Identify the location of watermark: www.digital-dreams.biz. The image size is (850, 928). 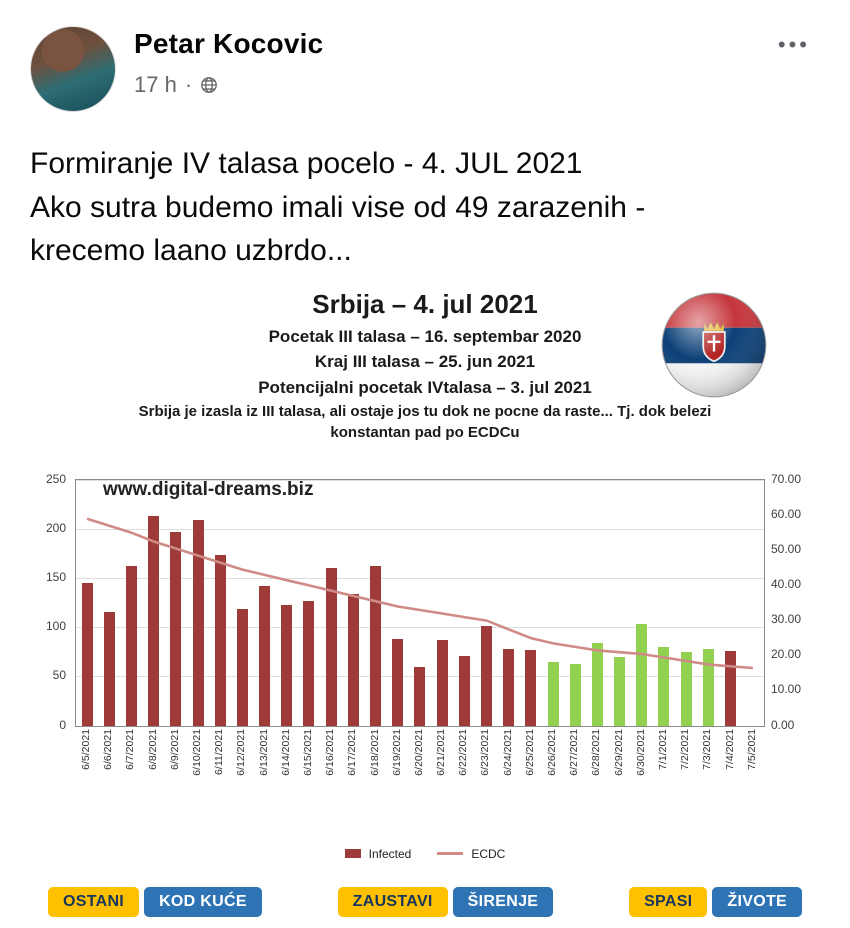
(208, 489).